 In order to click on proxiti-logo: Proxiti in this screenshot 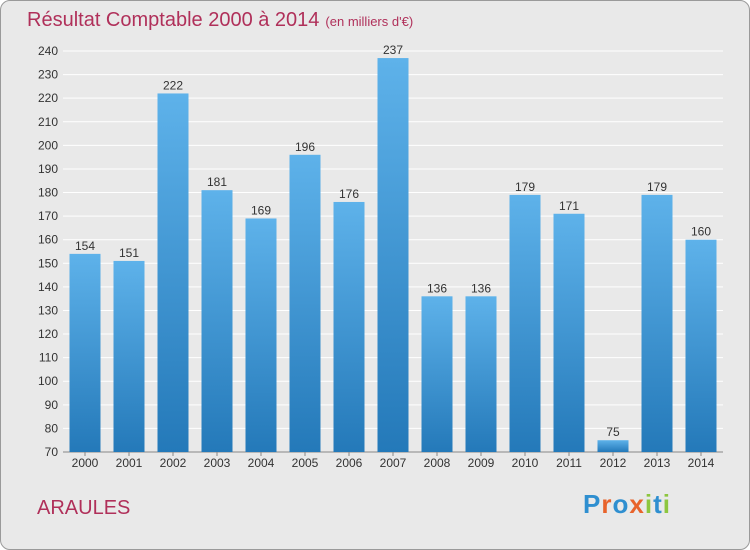, I will do `click(627, 504)`.